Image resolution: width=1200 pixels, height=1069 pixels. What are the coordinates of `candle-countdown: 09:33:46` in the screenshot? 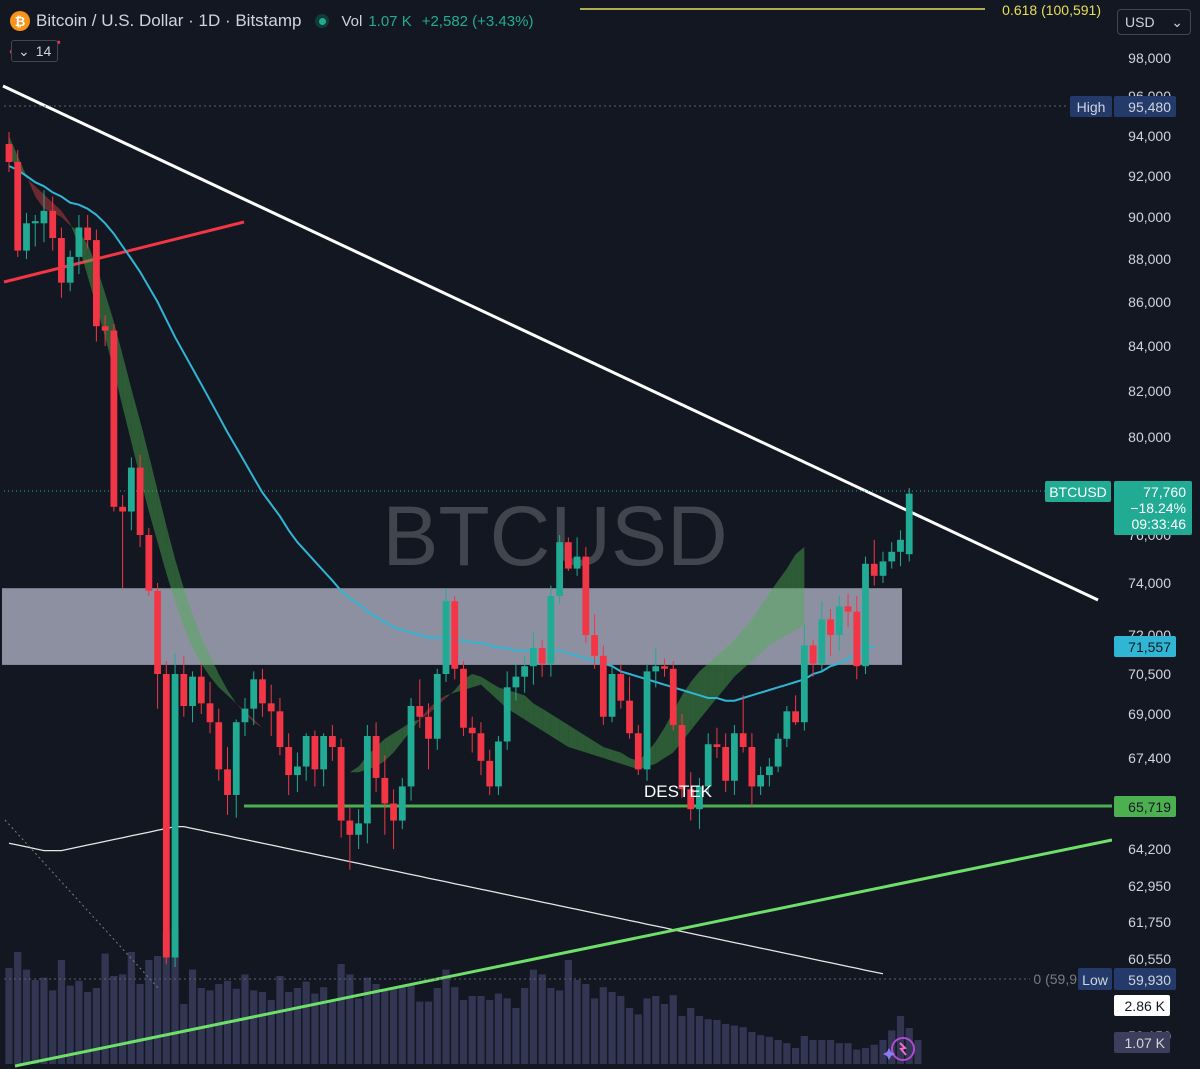 It's located at (1159, 524).